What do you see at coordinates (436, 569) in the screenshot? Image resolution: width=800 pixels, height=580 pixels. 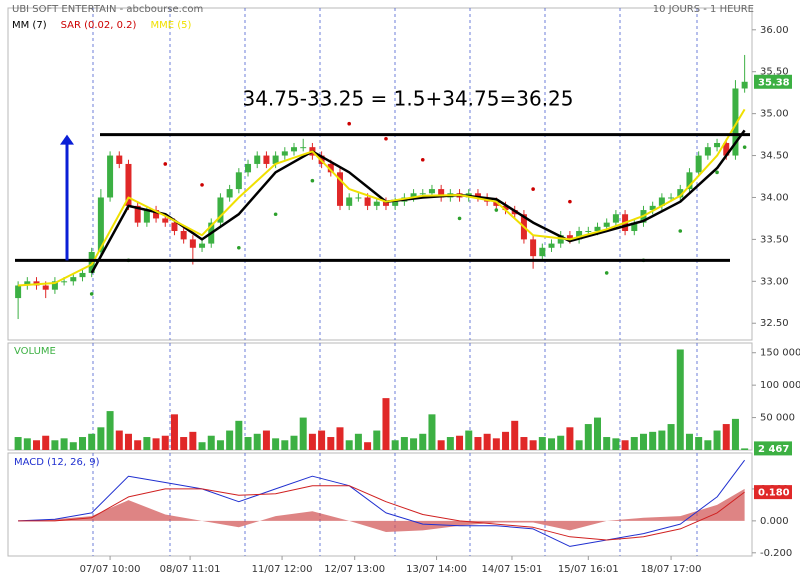 I see `x-tick-label: 13/07 14:00` at bounding box center [436, 569].